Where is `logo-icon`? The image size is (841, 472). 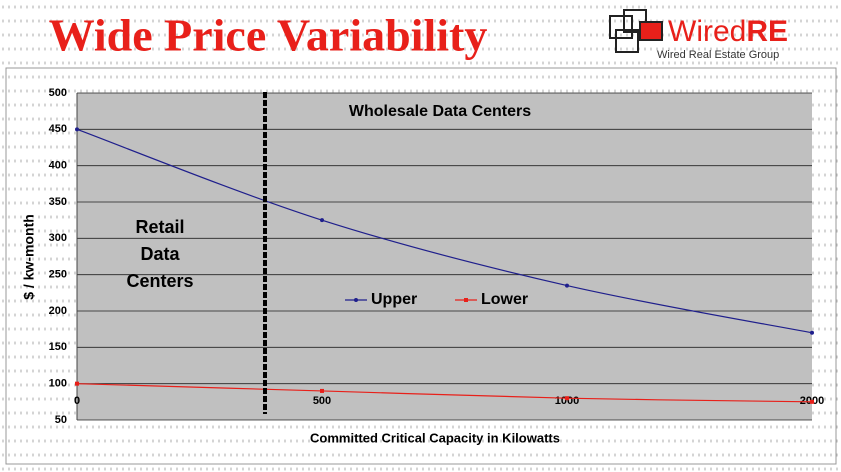
logo-icon is located at coordinates (636, 31).